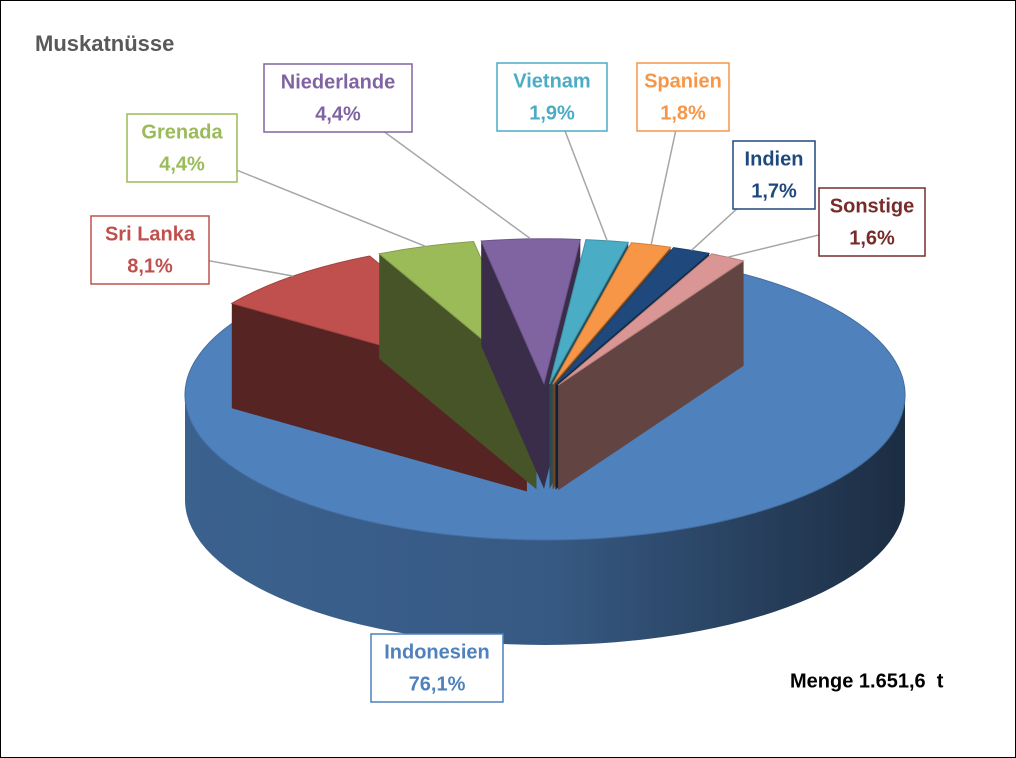  Describe the element at coordinates (872, 238) in the screenshot. I see `label-value: 1,6%` at that location.